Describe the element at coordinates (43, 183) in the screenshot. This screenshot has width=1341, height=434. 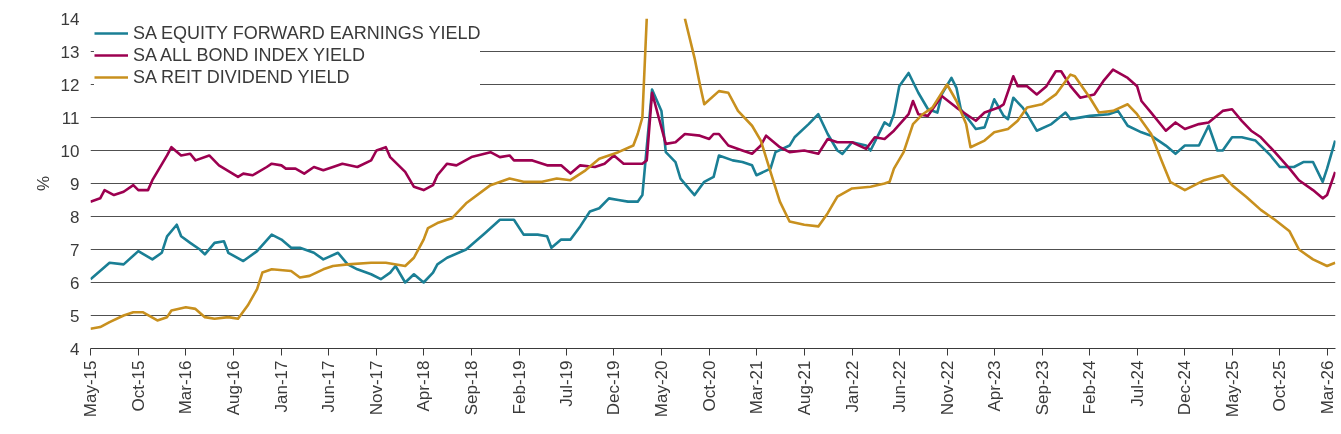
I see `y-axis-title: %` at that location.